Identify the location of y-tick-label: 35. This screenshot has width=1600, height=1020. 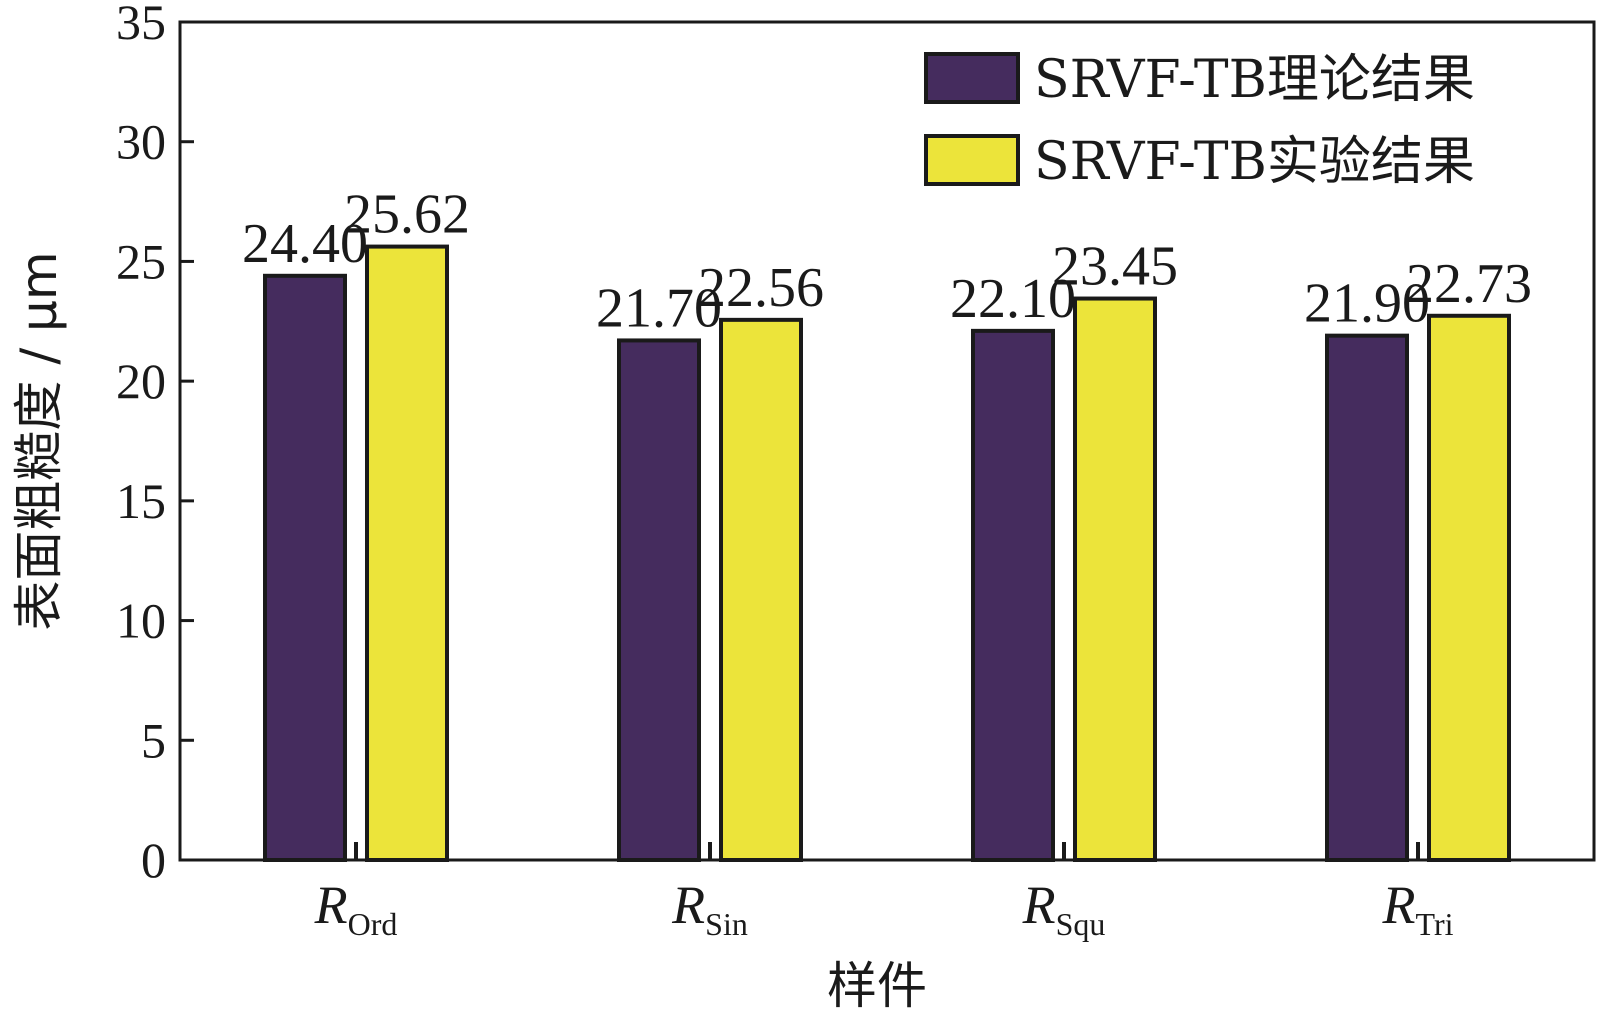
(141, 25).